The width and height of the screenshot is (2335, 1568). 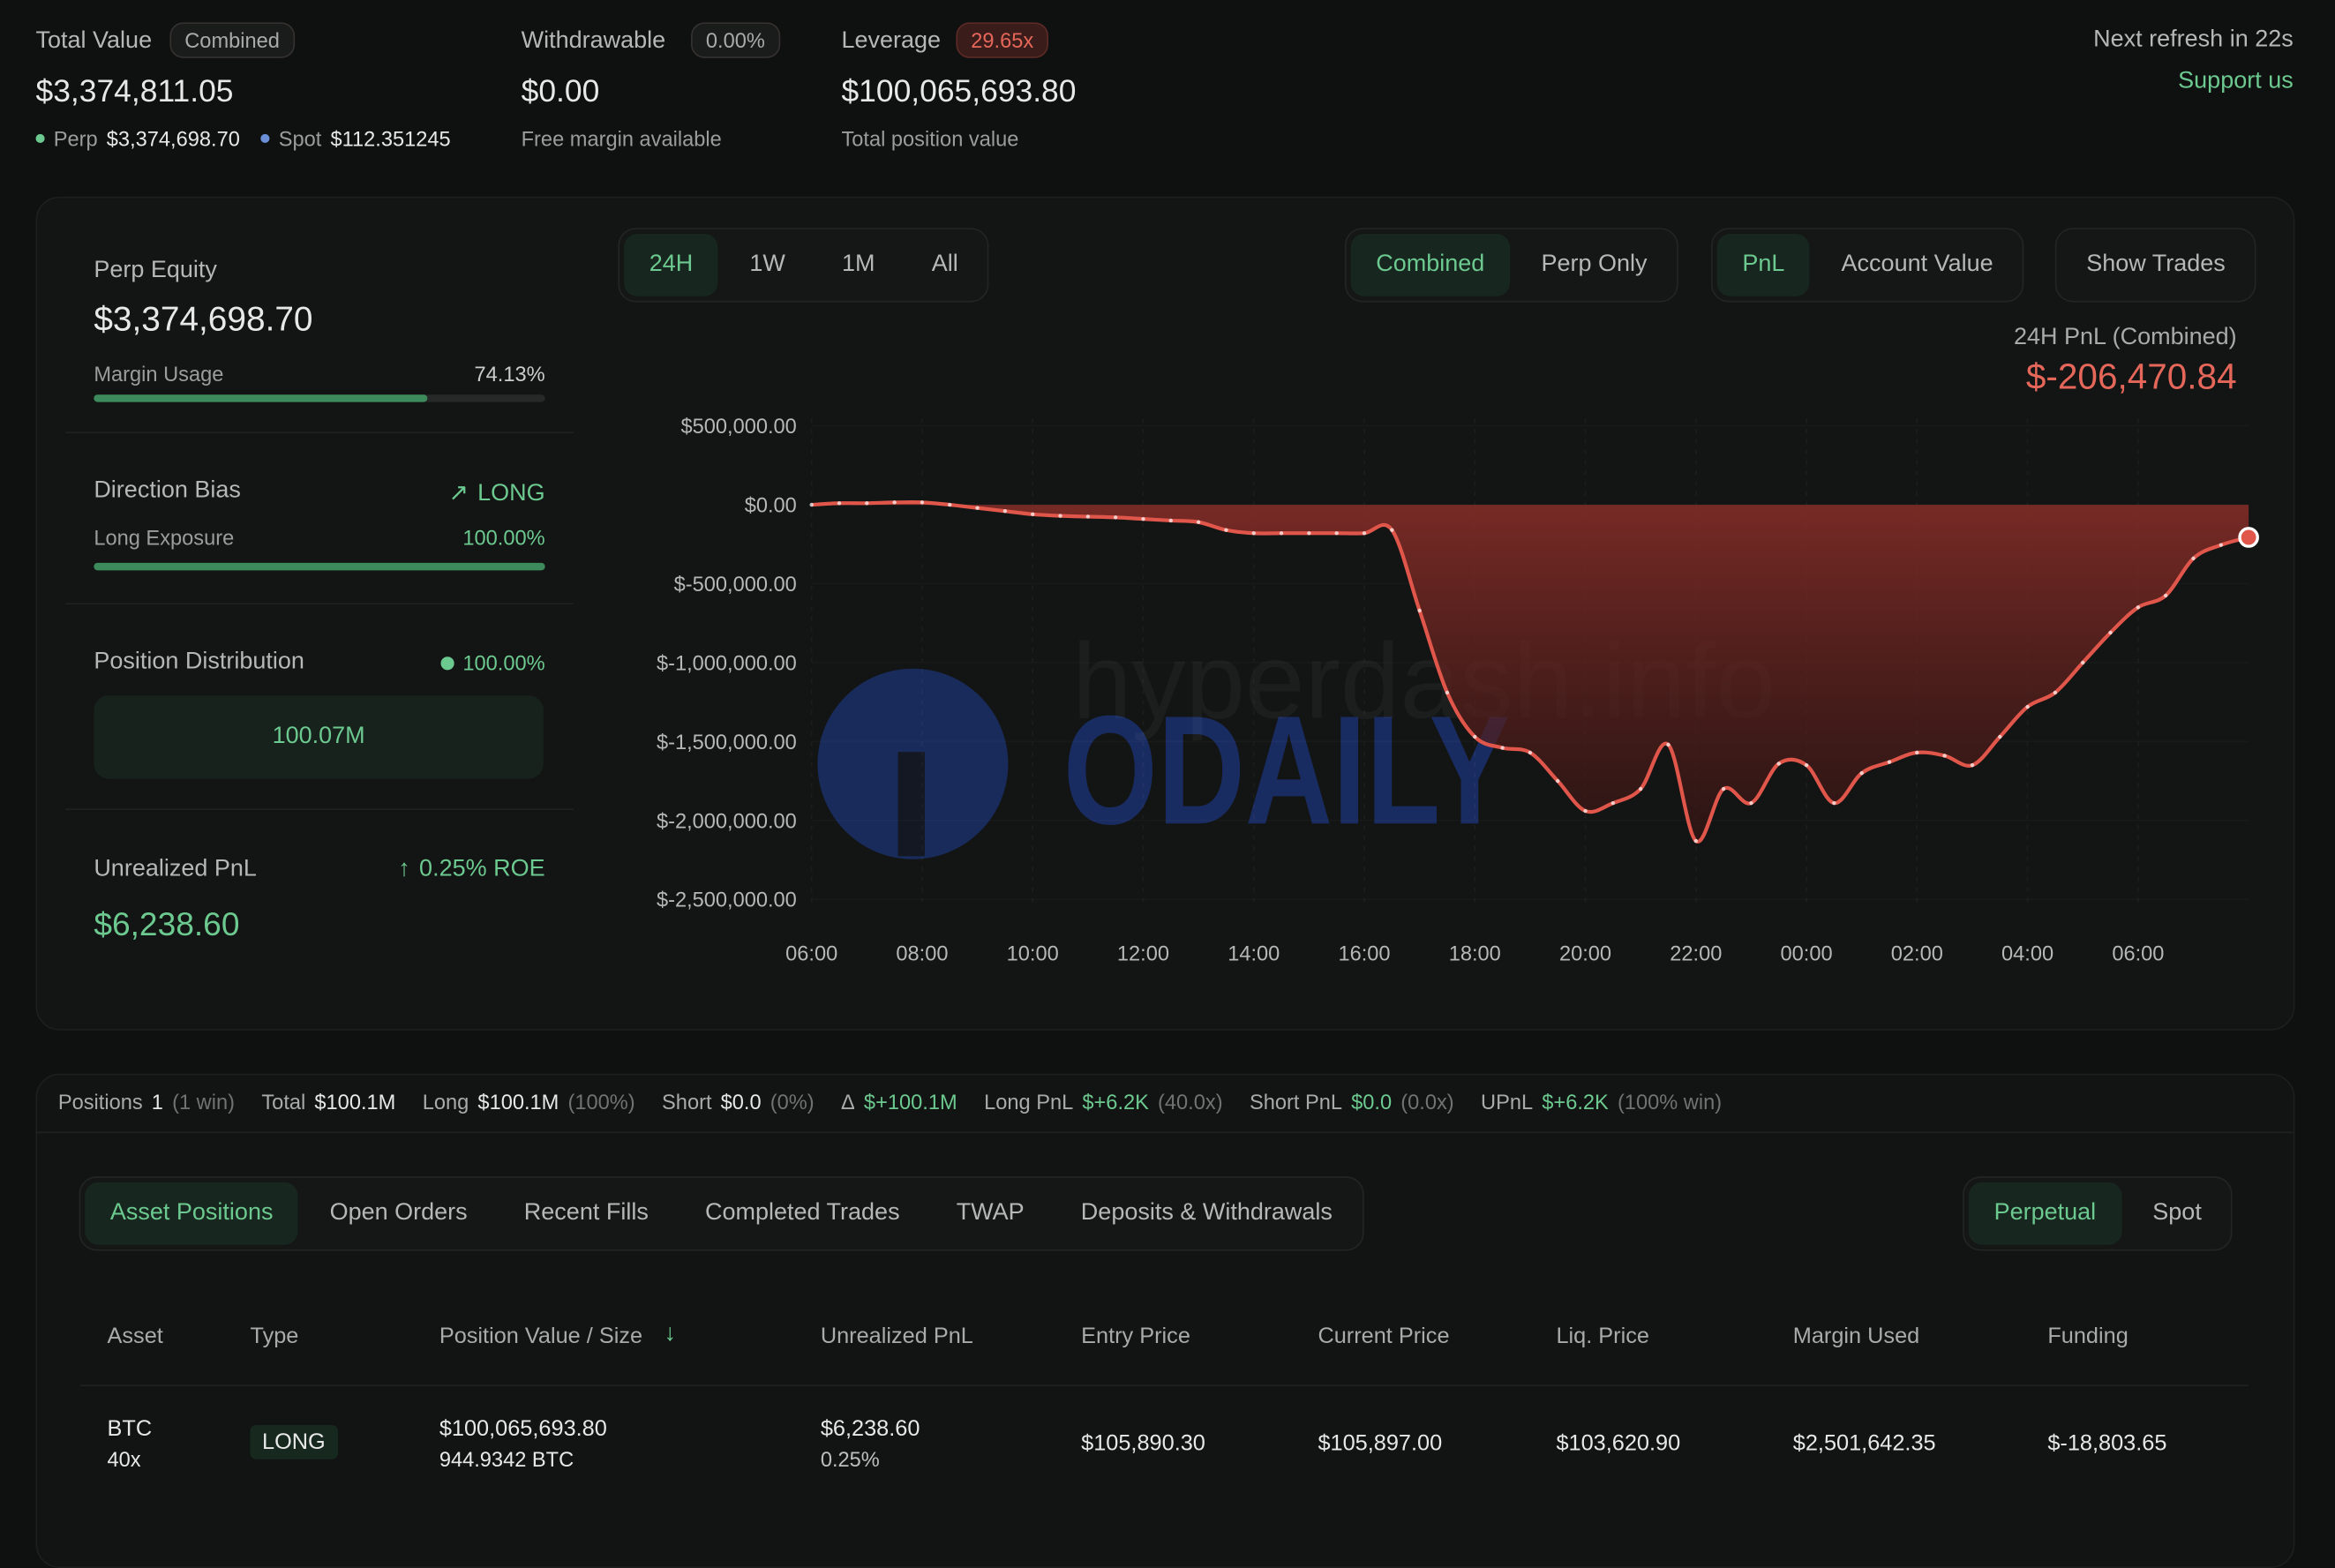 What do you see at coordinates (1190, 1102) in the screenshot?
I see `note: (40.0x)` at bounding box center [1190, 1102].